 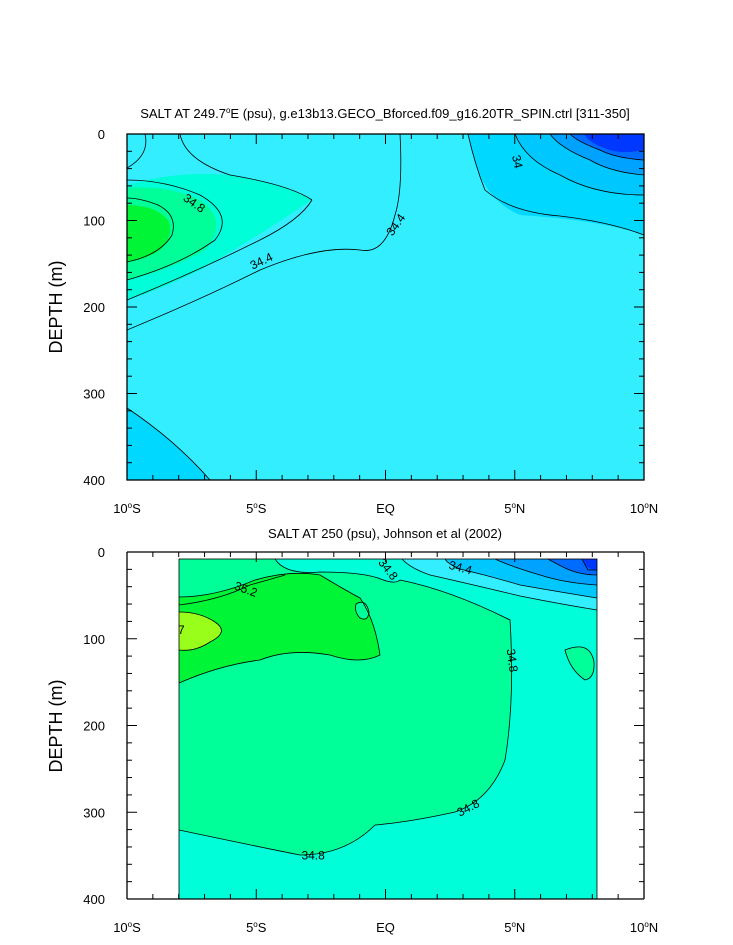 I want to click on bottom-y-tick-label: 400, so click(x=94, y=899).